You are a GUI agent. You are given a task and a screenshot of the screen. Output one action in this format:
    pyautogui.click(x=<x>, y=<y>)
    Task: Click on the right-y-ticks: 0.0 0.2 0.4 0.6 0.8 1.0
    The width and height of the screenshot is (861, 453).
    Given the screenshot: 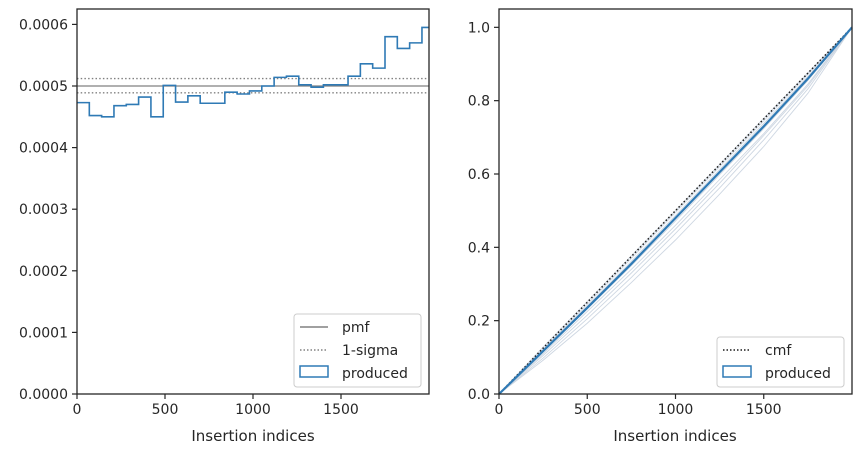 What is the action you would take?
    pyautogui.click(x=483, y=211)
    